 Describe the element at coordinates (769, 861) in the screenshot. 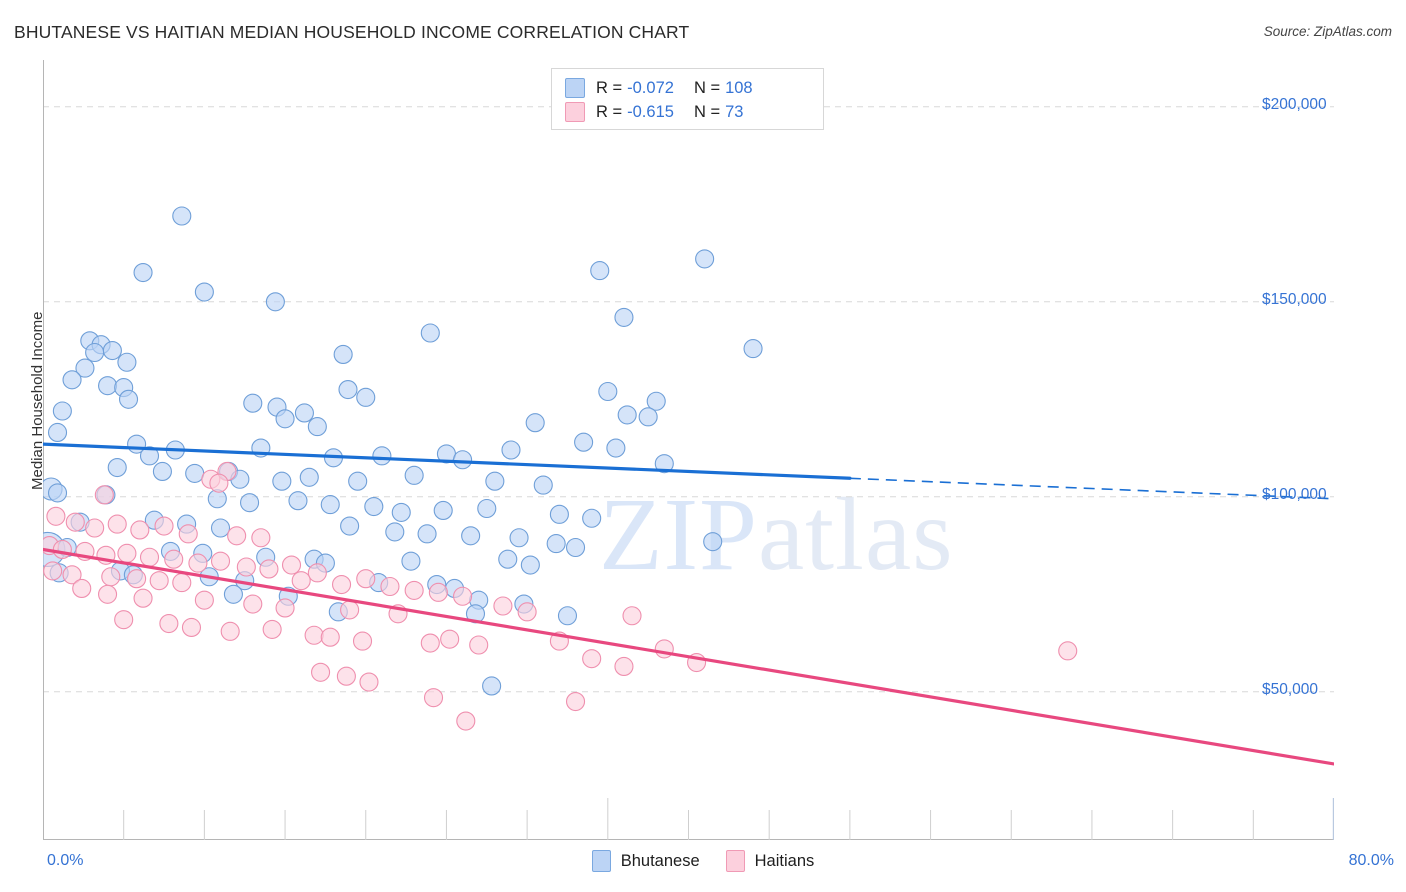

I see `series-legend-item-haitians: Haitians` at that location.